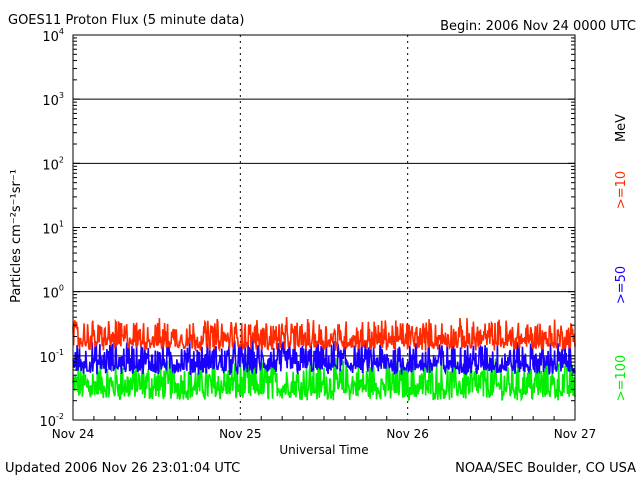 The image size is (640, 480). I want to click on legend-entry: >=50, so click(621, 285).